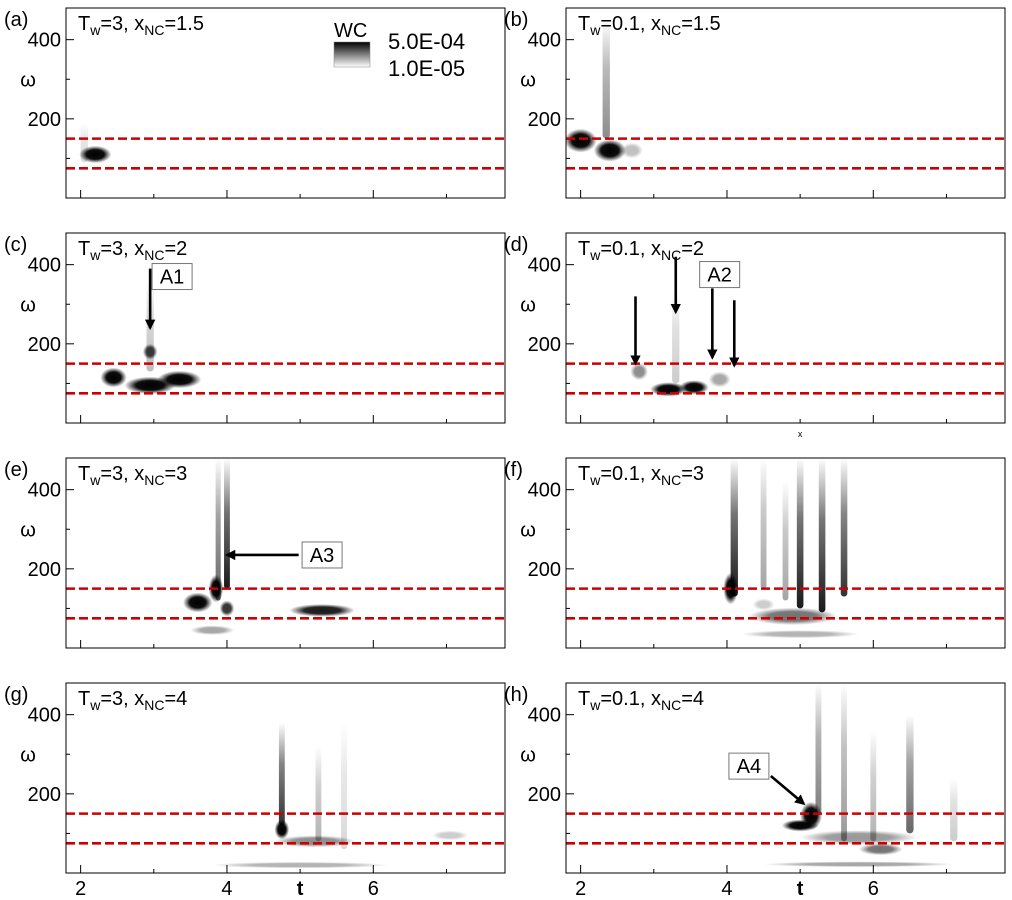 This screenshot has height=900, width=1012. What do you see at coordinates (352, 54) in the screenshot?
I see `colorbar-gradient` at bounding box center [352, 54].